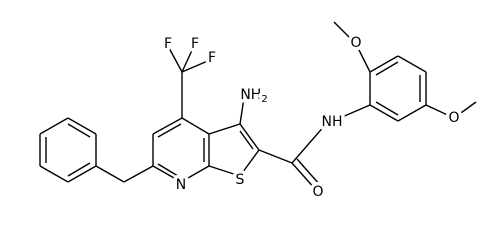 The width and height of the screenshot is (479, 240). What do you see at coordinates (332, 122) in the screenshot?
I see `atom-label: NH` at bounding box center [332, 122].